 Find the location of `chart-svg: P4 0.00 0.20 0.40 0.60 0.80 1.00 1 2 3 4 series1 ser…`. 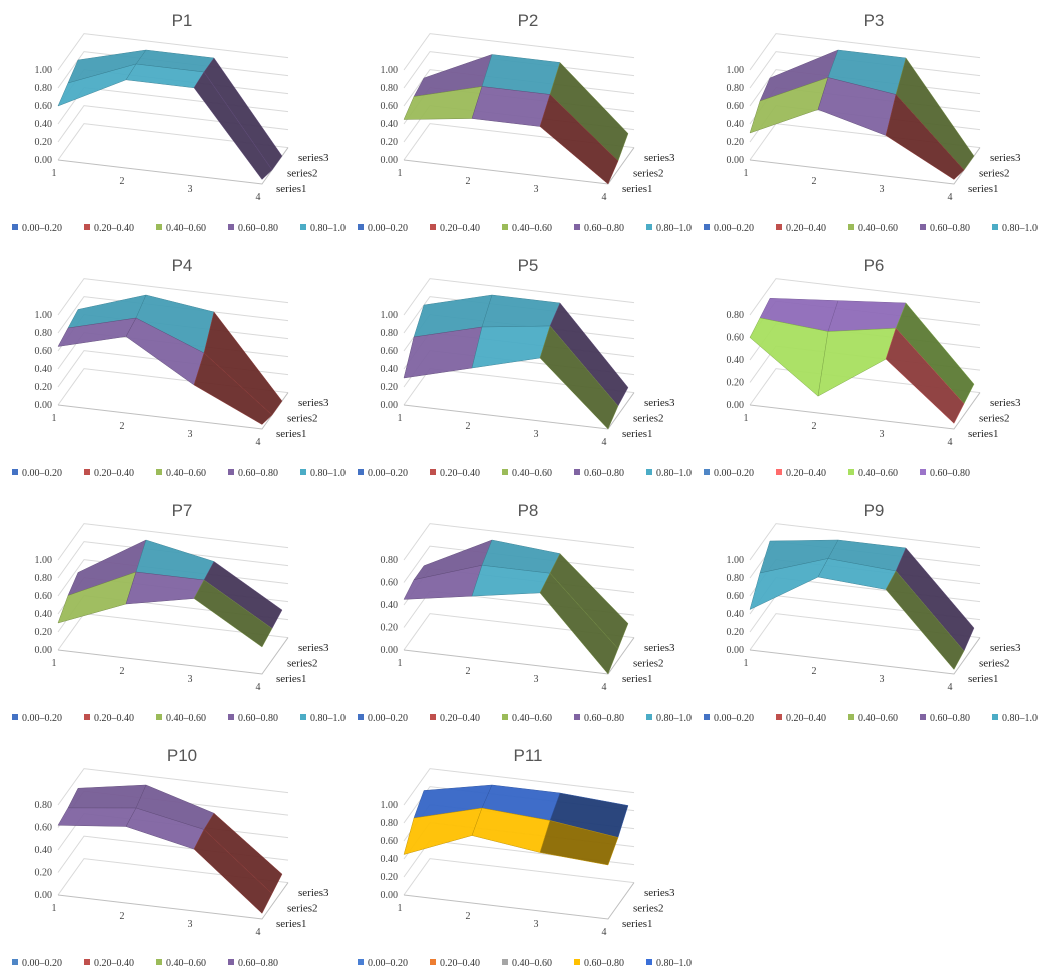

chart-svg: P4 0.00 0.20 0.40 0.60 0.80 1.00 1 2 3 4 series1 ser… is located at coordinates (179, 367).